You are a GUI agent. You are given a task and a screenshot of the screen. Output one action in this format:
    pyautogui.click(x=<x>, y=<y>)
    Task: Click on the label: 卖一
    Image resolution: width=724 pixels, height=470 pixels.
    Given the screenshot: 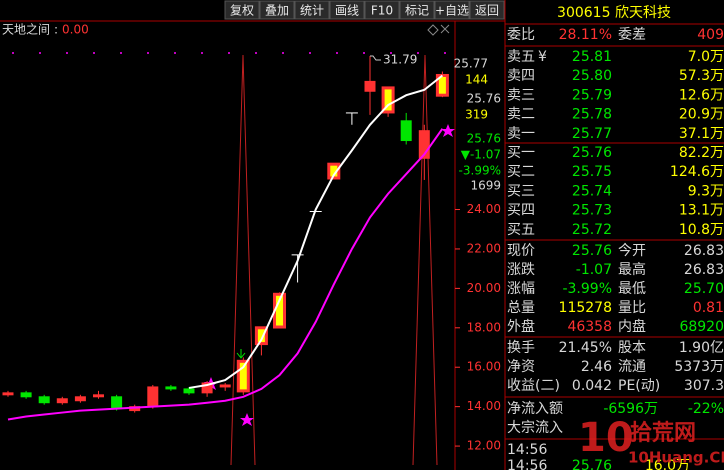 What is the action you would take?
    pyautogui.click(x=521, y=134)
    